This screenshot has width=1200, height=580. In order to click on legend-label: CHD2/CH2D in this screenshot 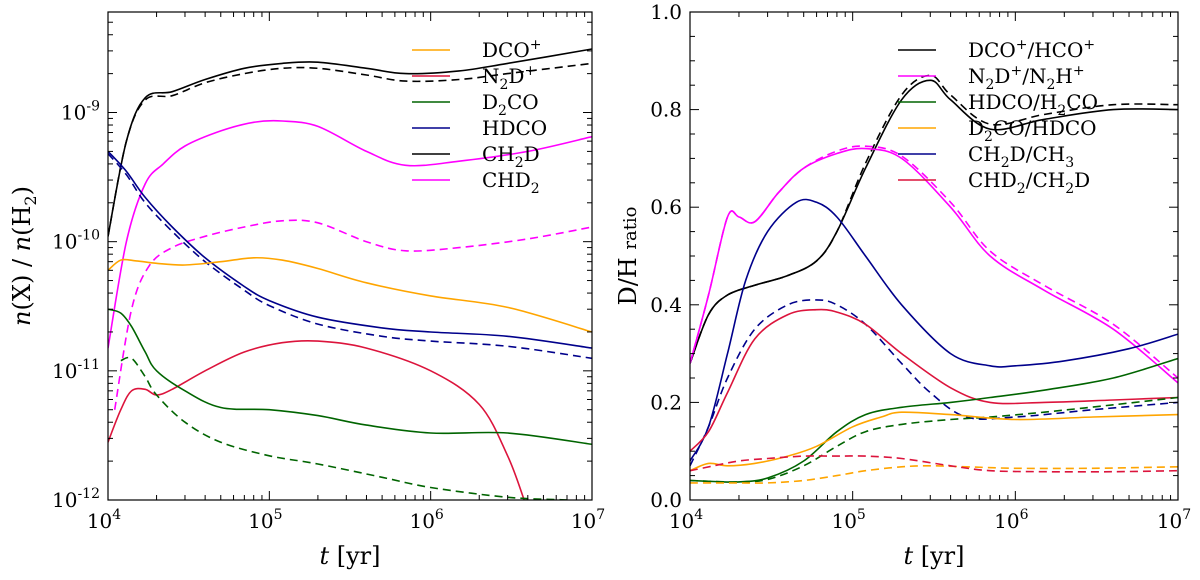, I will do `click(1029, 182)`.